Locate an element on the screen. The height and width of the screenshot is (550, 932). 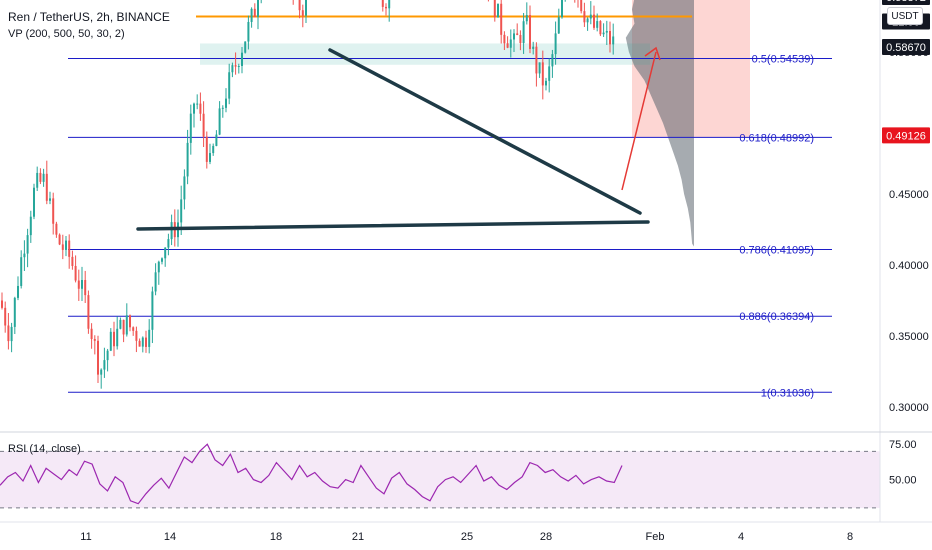
rsi-label: RSI (14, close) is located at coordinates (44, 449).